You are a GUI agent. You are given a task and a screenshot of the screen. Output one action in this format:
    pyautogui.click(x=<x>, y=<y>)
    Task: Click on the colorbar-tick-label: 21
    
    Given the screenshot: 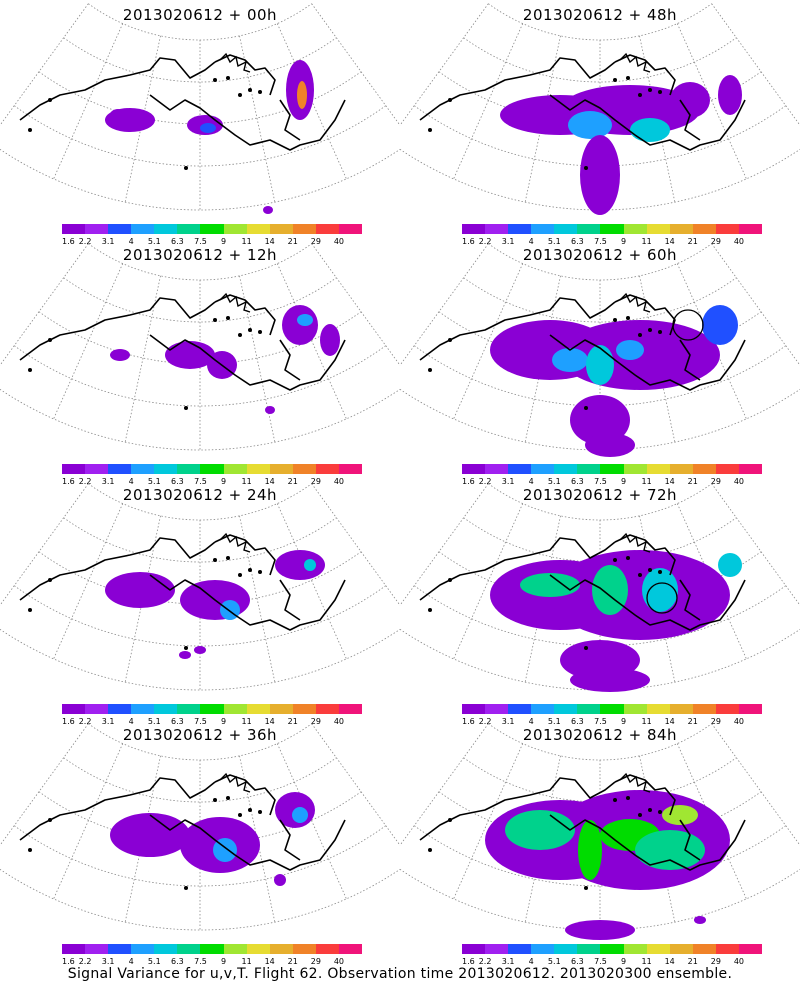 What is the action you would take?
    pyautogui.click(x=692, y=721)
    